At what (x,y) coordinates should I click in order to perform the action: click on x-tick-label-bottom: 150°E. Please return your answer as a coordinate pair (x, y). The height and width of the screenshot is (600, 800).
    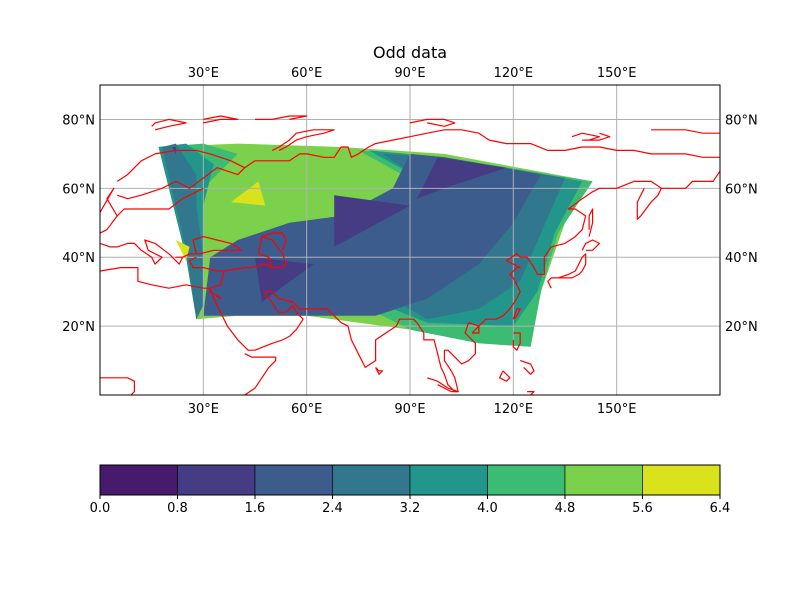
    Looking at the image, I should click on (617, 409).